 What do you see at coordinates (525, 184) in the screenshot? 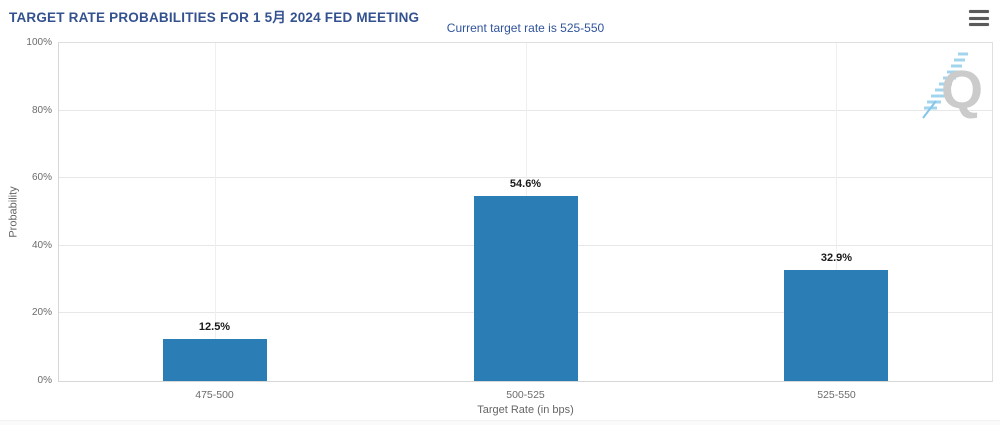
I see `bar-value-label: 54.6%` at bounding box center [525, 184].